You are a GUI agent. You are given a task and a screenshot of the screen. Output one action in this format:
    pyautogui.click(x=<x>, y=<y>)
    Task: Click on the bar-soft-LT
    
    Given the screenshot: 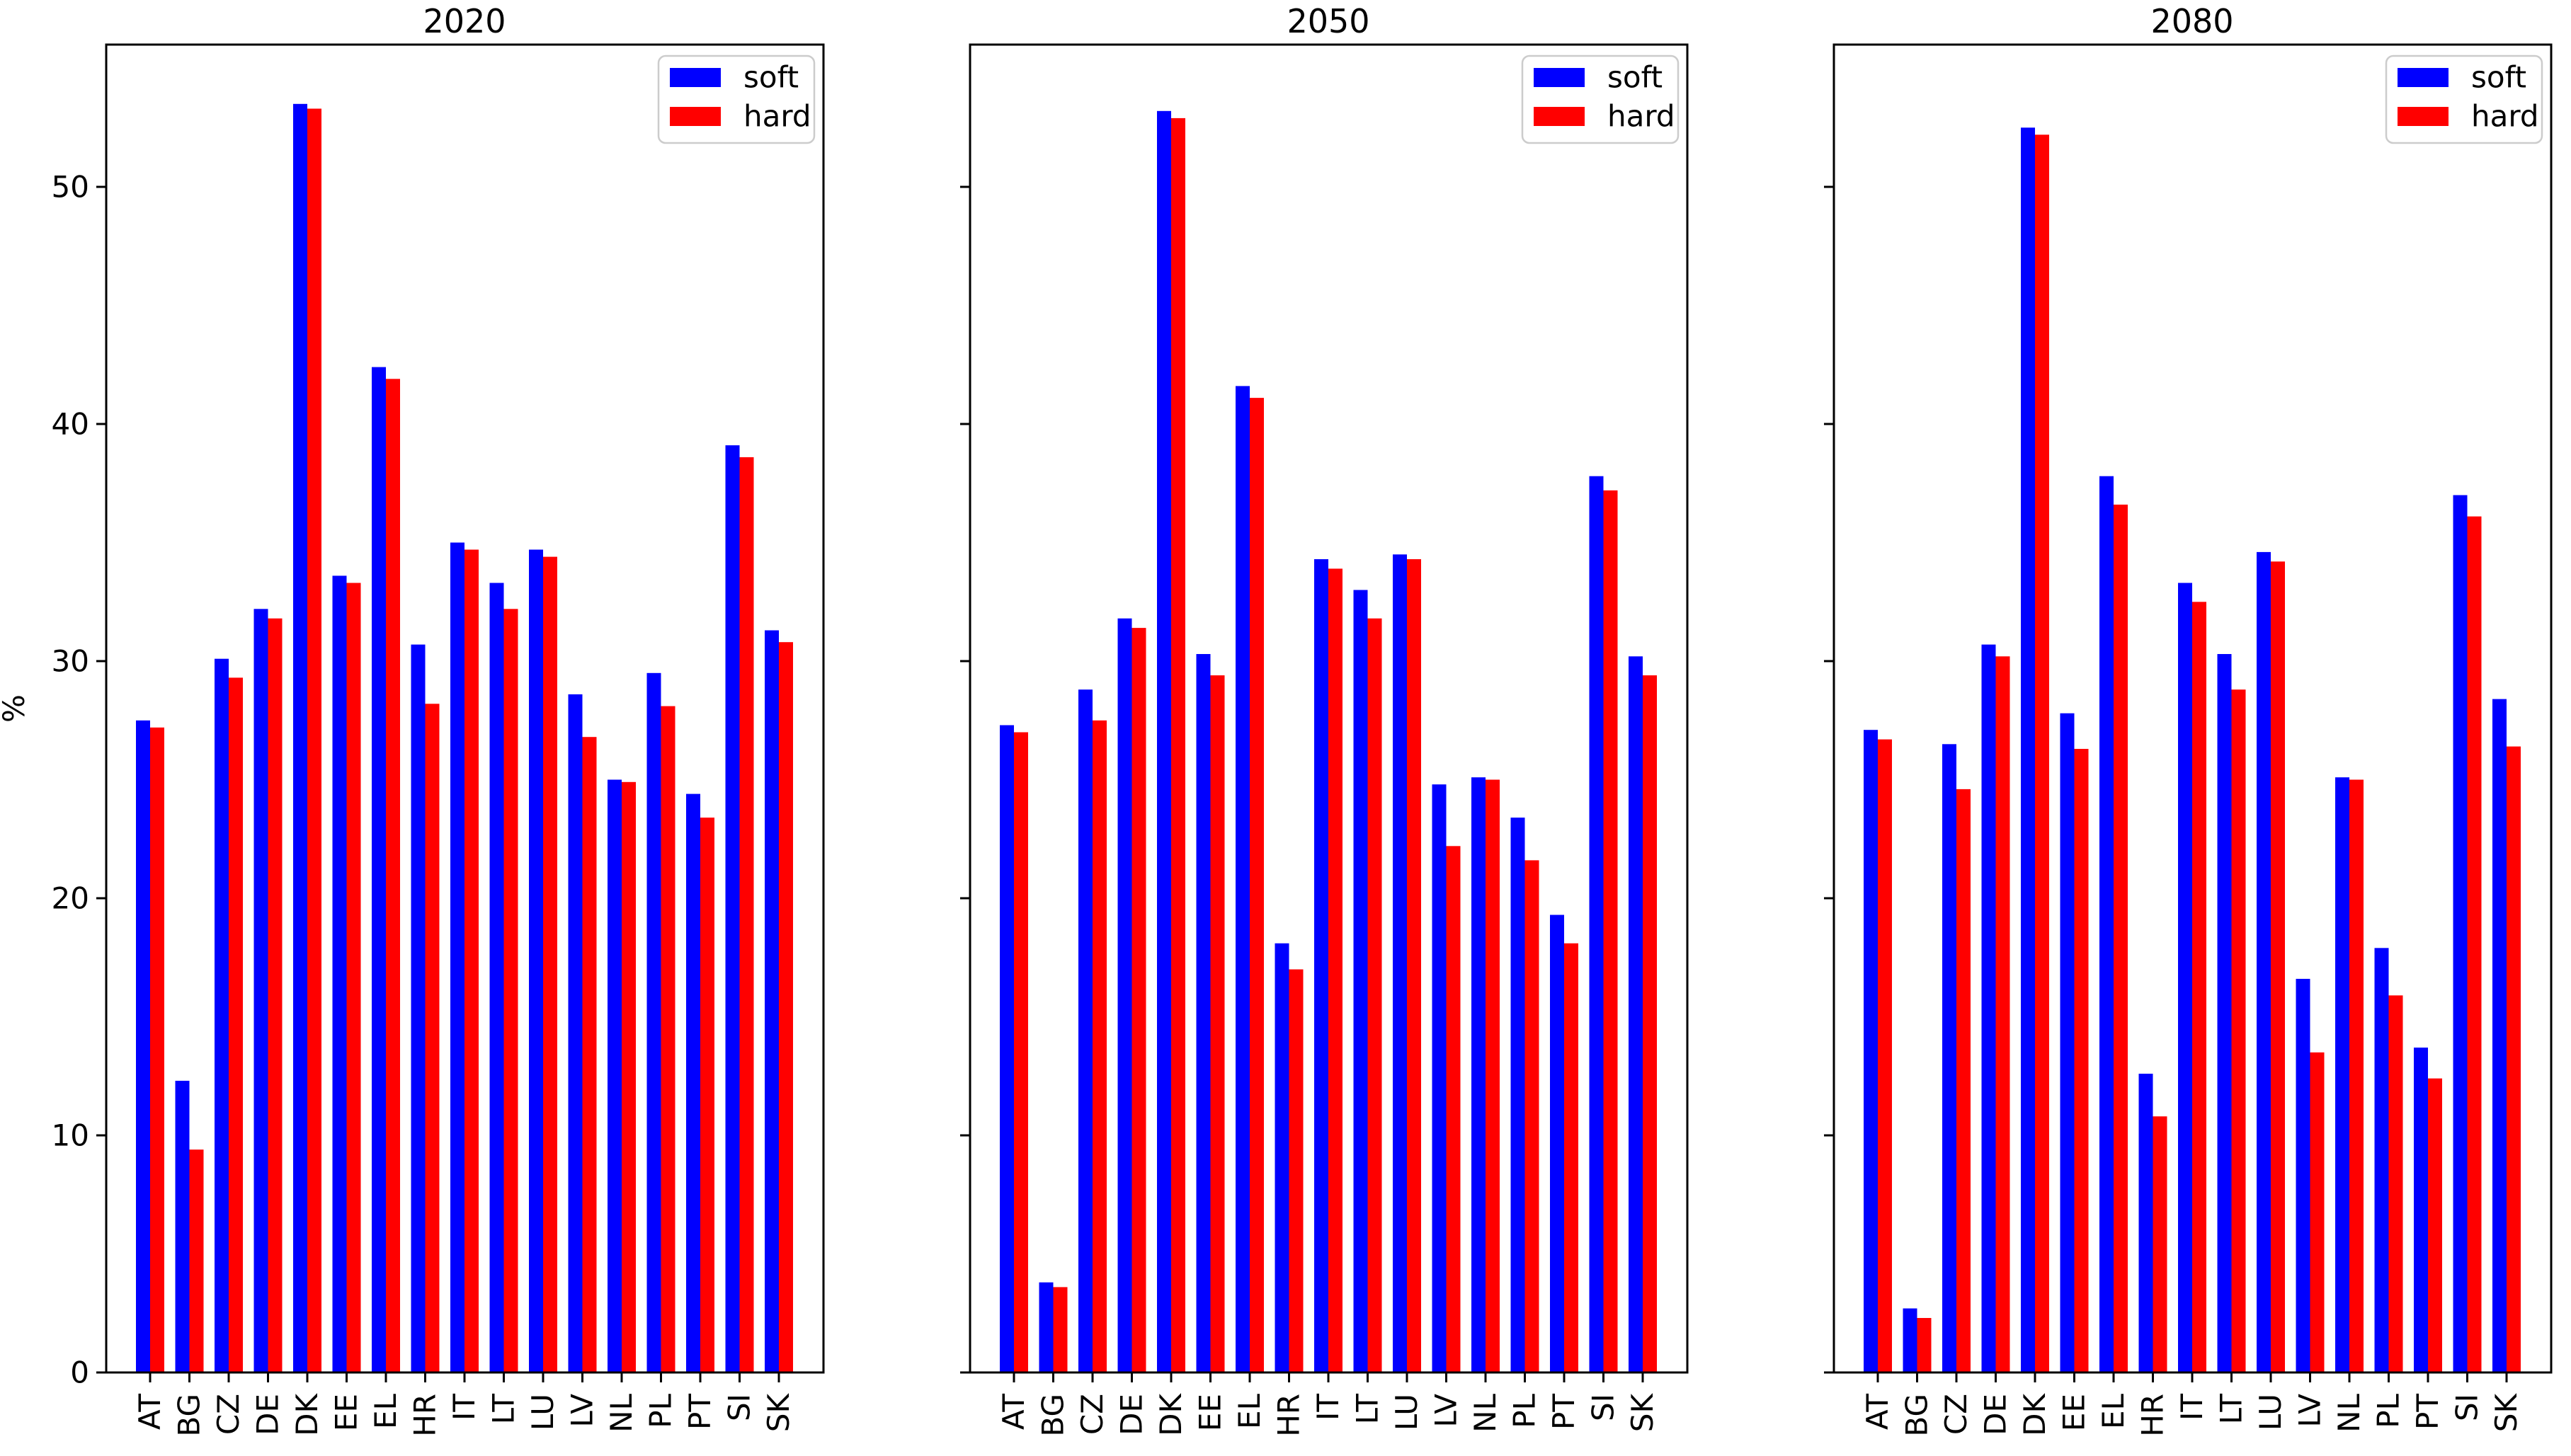 What is the action you would take?
    pyautogui.click(x=497, y=978)
    